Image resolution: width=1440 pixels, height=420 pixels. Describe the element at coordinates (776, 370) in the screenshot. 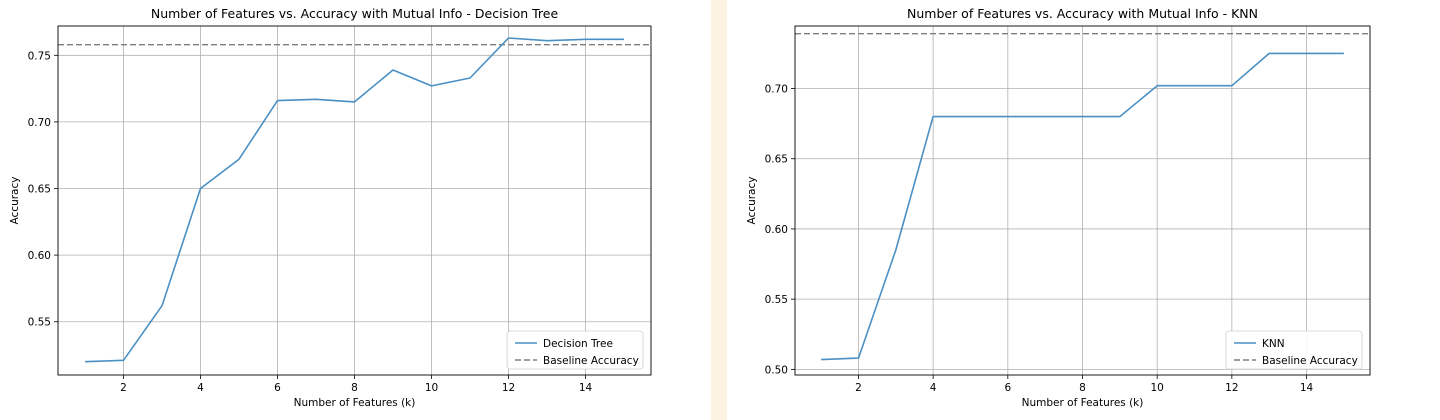

I see `y-tick-label: 0.50` at that location.